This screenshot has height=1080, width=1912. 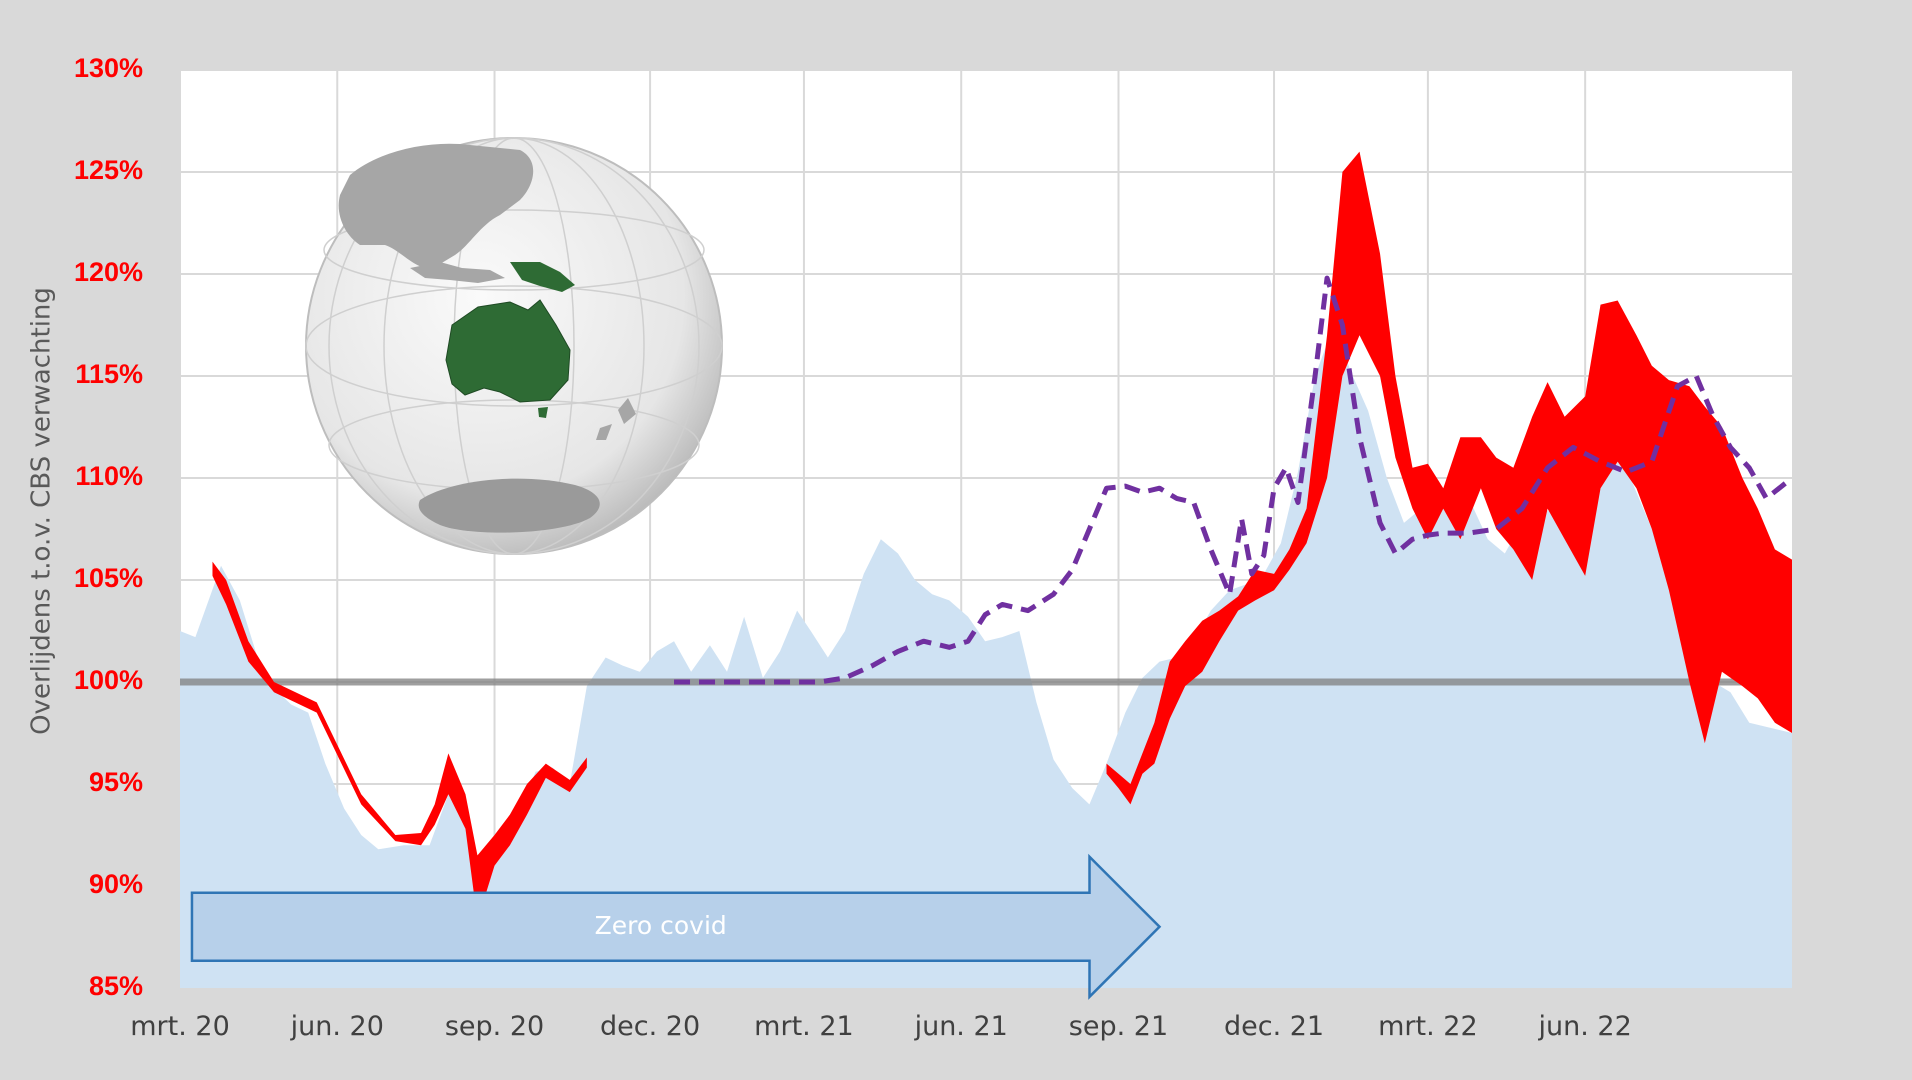 What do you see at coordinates (509, 505) in the screenshot?
I see `antarctica-landmass` at bounding box center [509, 505].